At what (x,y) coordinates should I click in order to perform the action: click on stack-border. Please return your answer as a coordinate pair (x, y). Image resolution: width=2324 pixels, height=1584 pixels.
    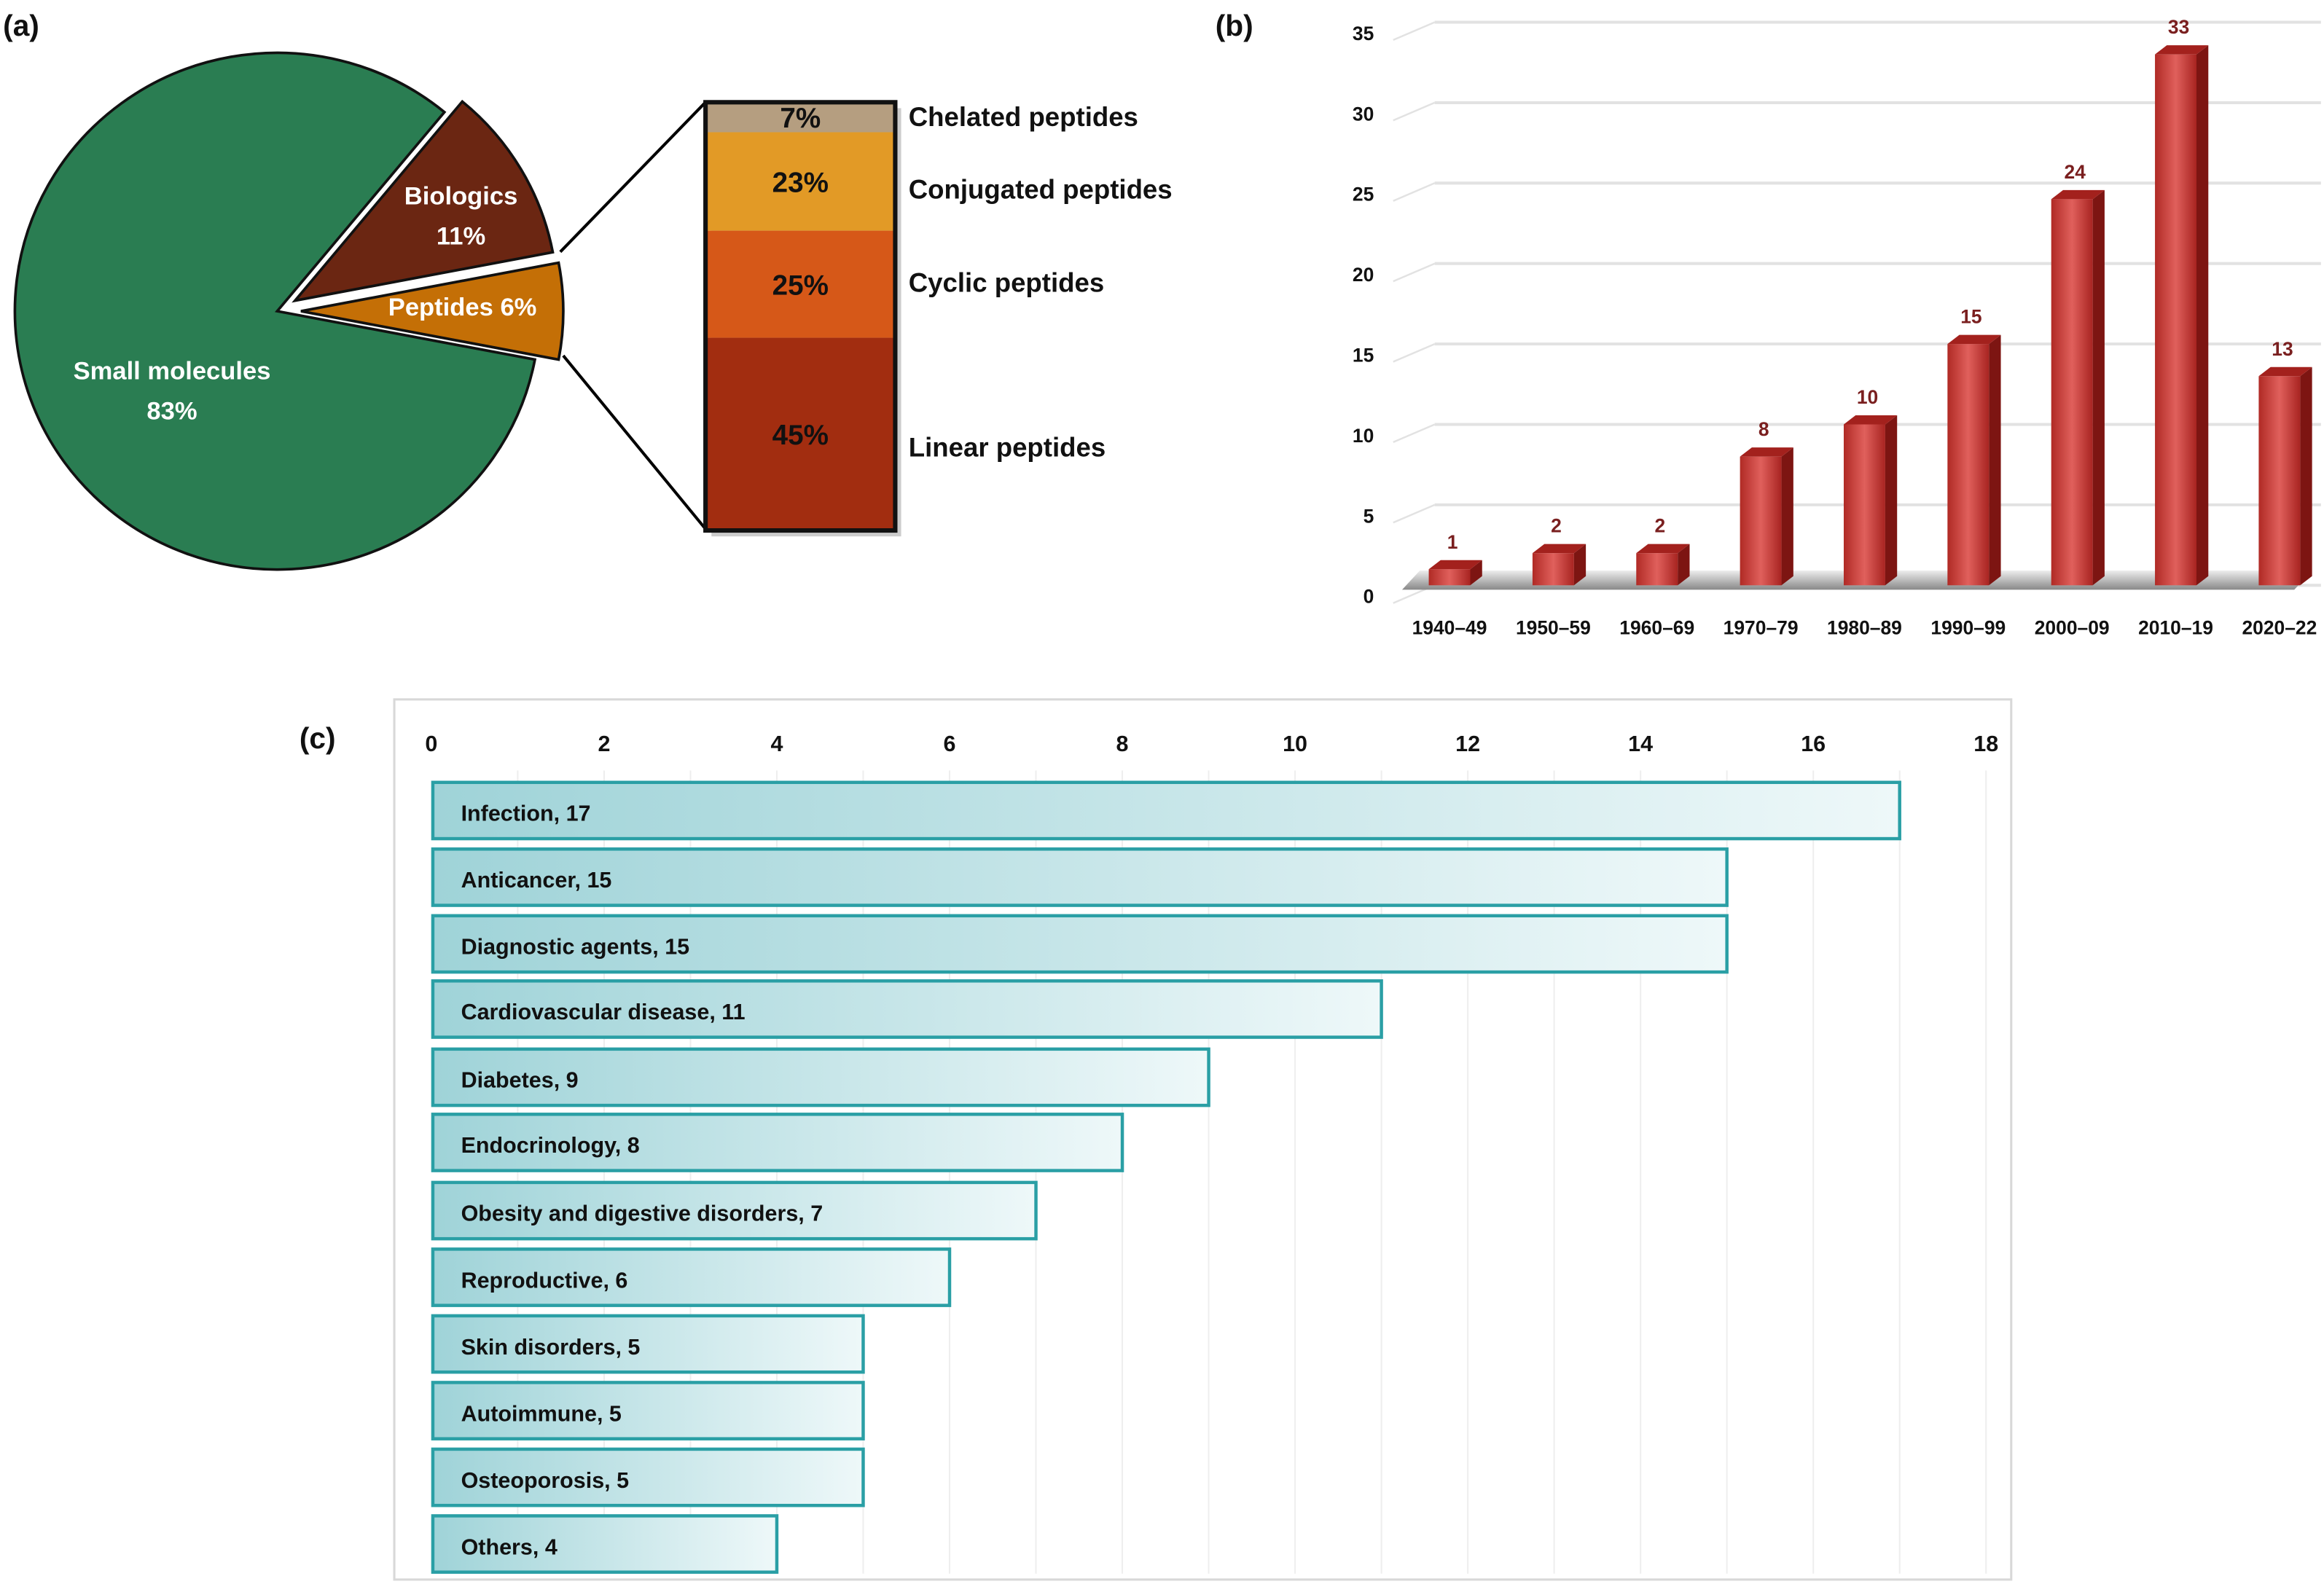
    Looking at the image, I should click on (800, 316).